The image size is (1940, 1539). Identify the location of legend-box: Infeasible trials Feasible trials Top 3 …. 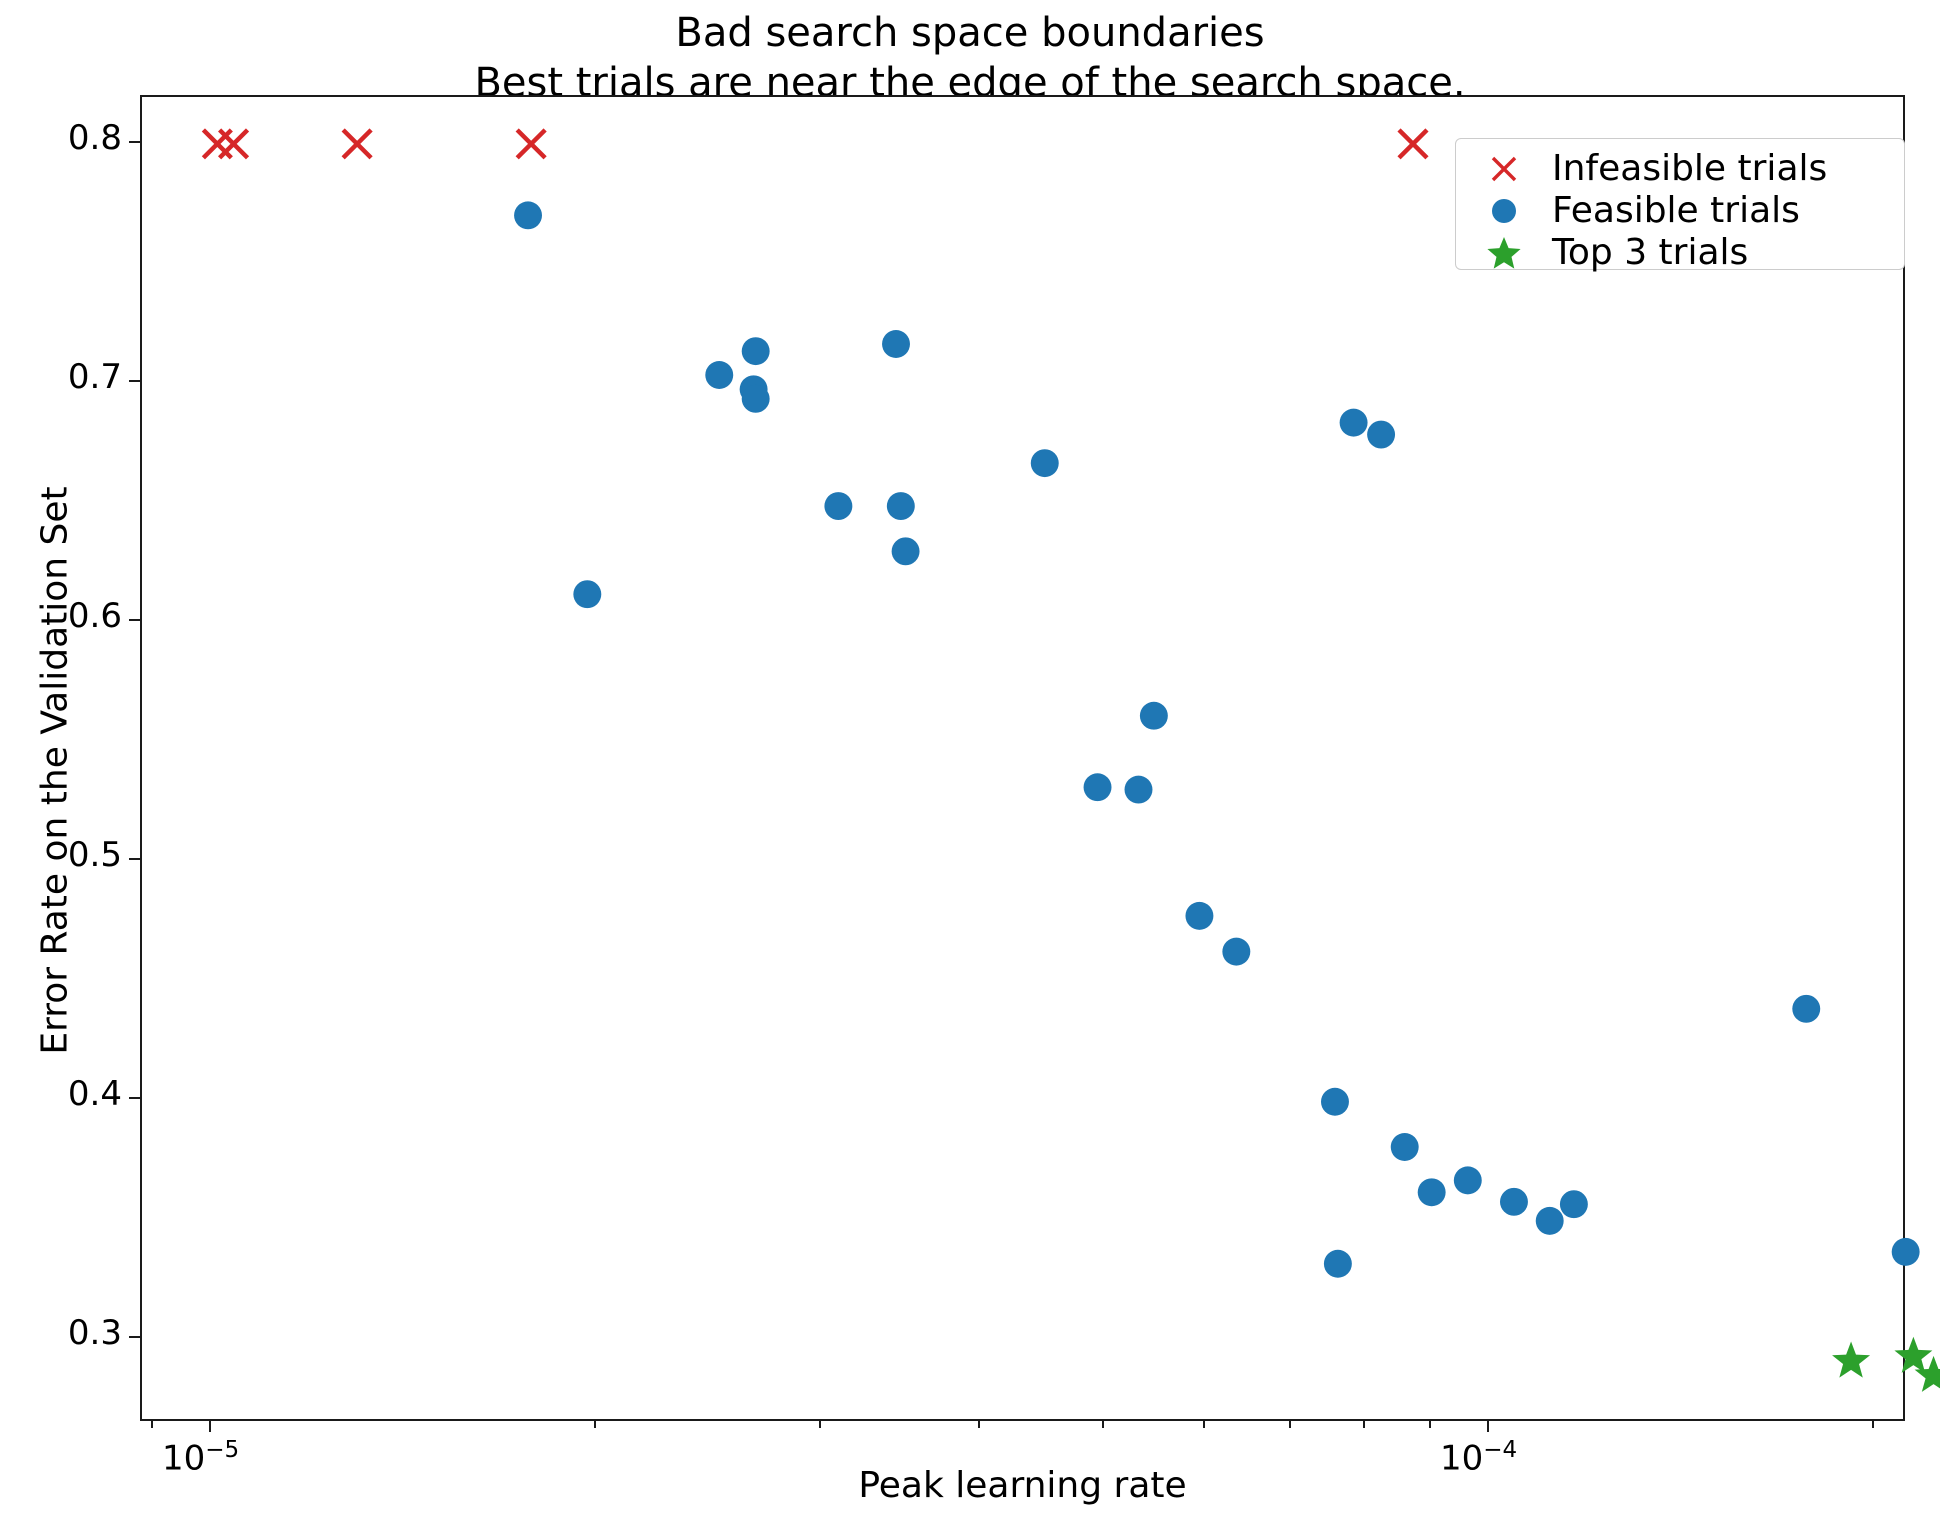
(1680, 205).